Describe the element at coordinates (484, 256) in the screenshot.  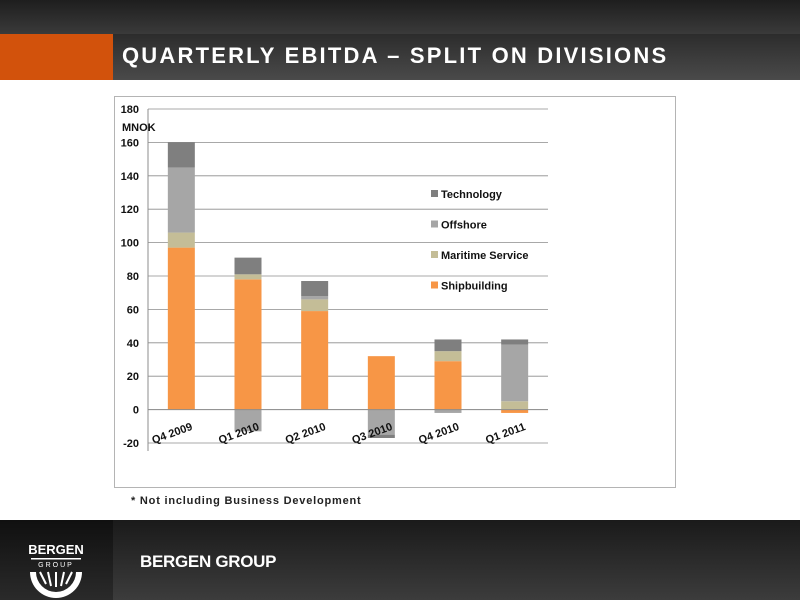
I see `legend-label: Maritime Service` at that location.